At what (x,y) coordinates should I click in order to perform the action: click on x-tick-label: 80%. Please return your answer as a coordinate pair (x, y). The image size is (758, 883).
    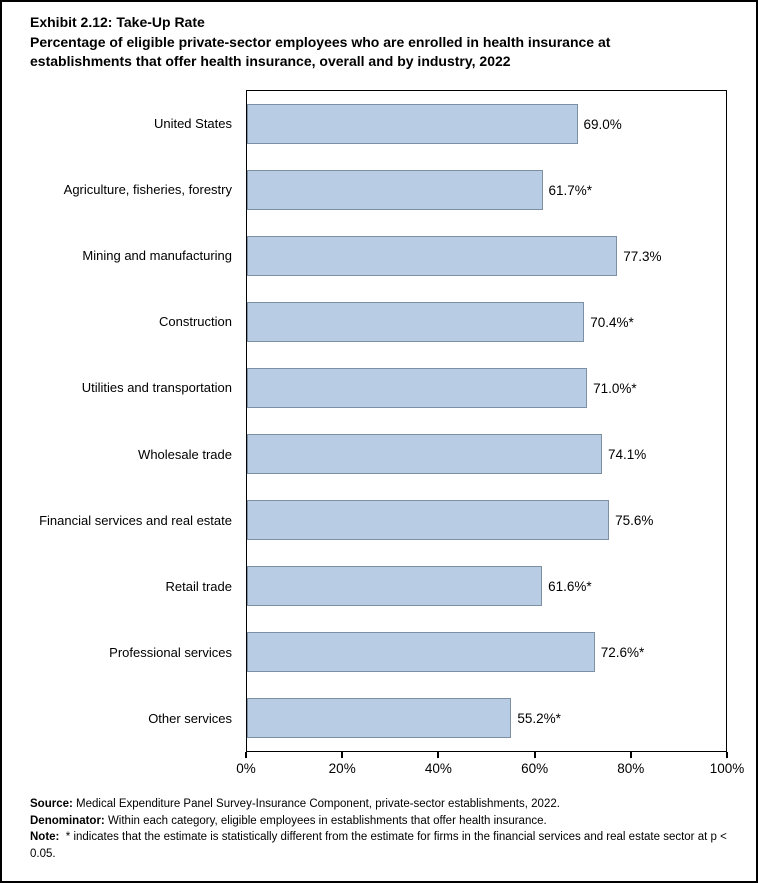
    Looking at the image, I should click on (631, 768).